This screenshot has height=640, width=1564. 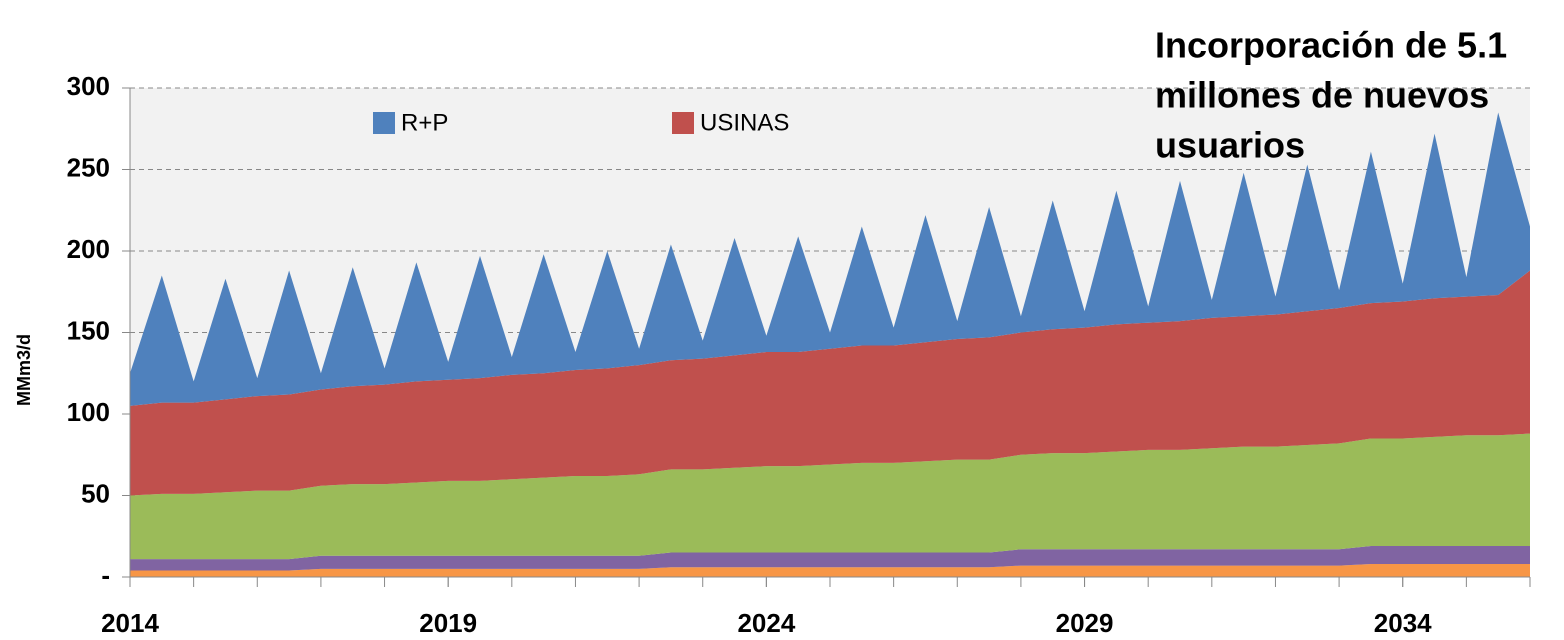 I want to click on legend-label: USINAS, so click(x=744, y=122).